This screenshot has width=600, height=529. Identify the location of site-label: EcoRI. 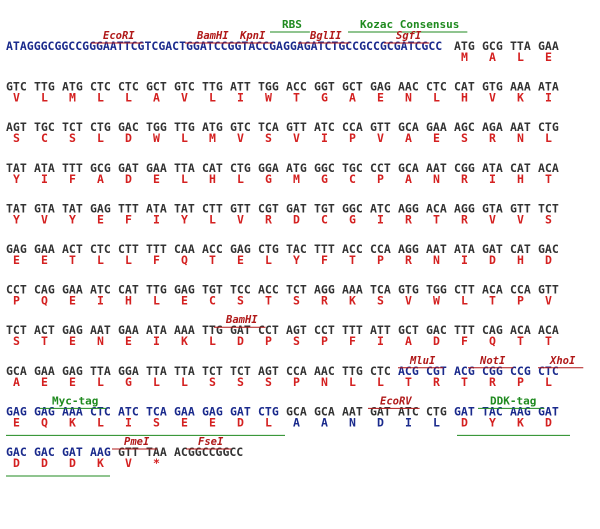
(119, 36).